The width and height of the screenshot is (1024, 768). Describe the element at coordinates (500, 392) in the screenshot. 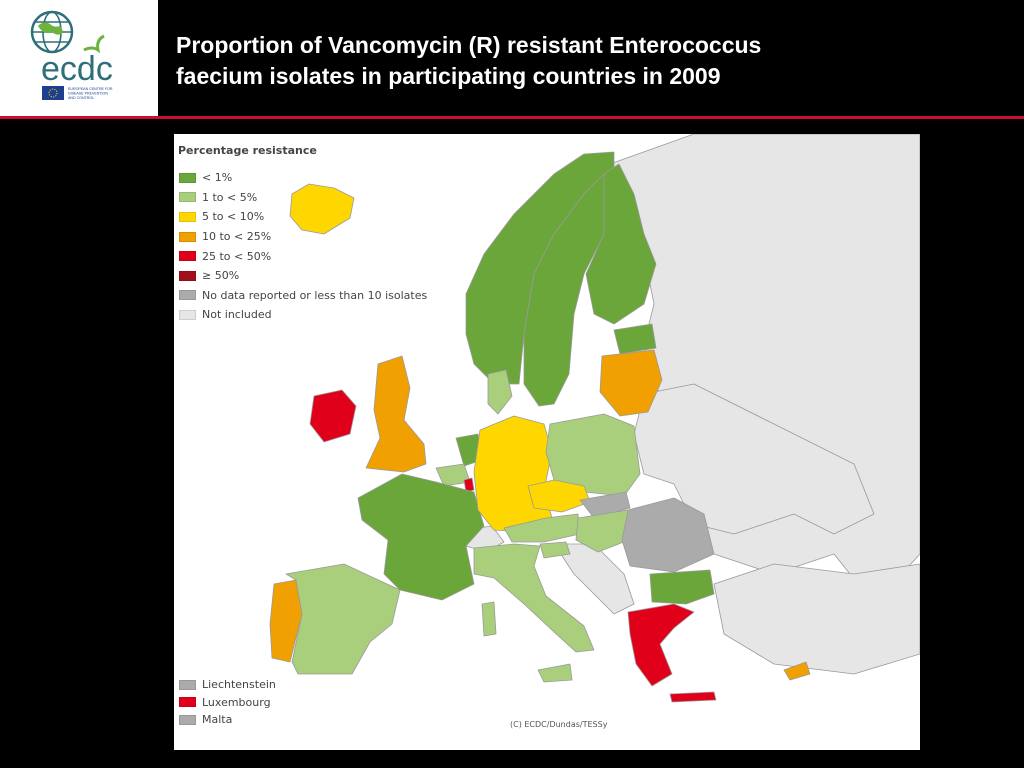

I see `country-denmark` at that location.